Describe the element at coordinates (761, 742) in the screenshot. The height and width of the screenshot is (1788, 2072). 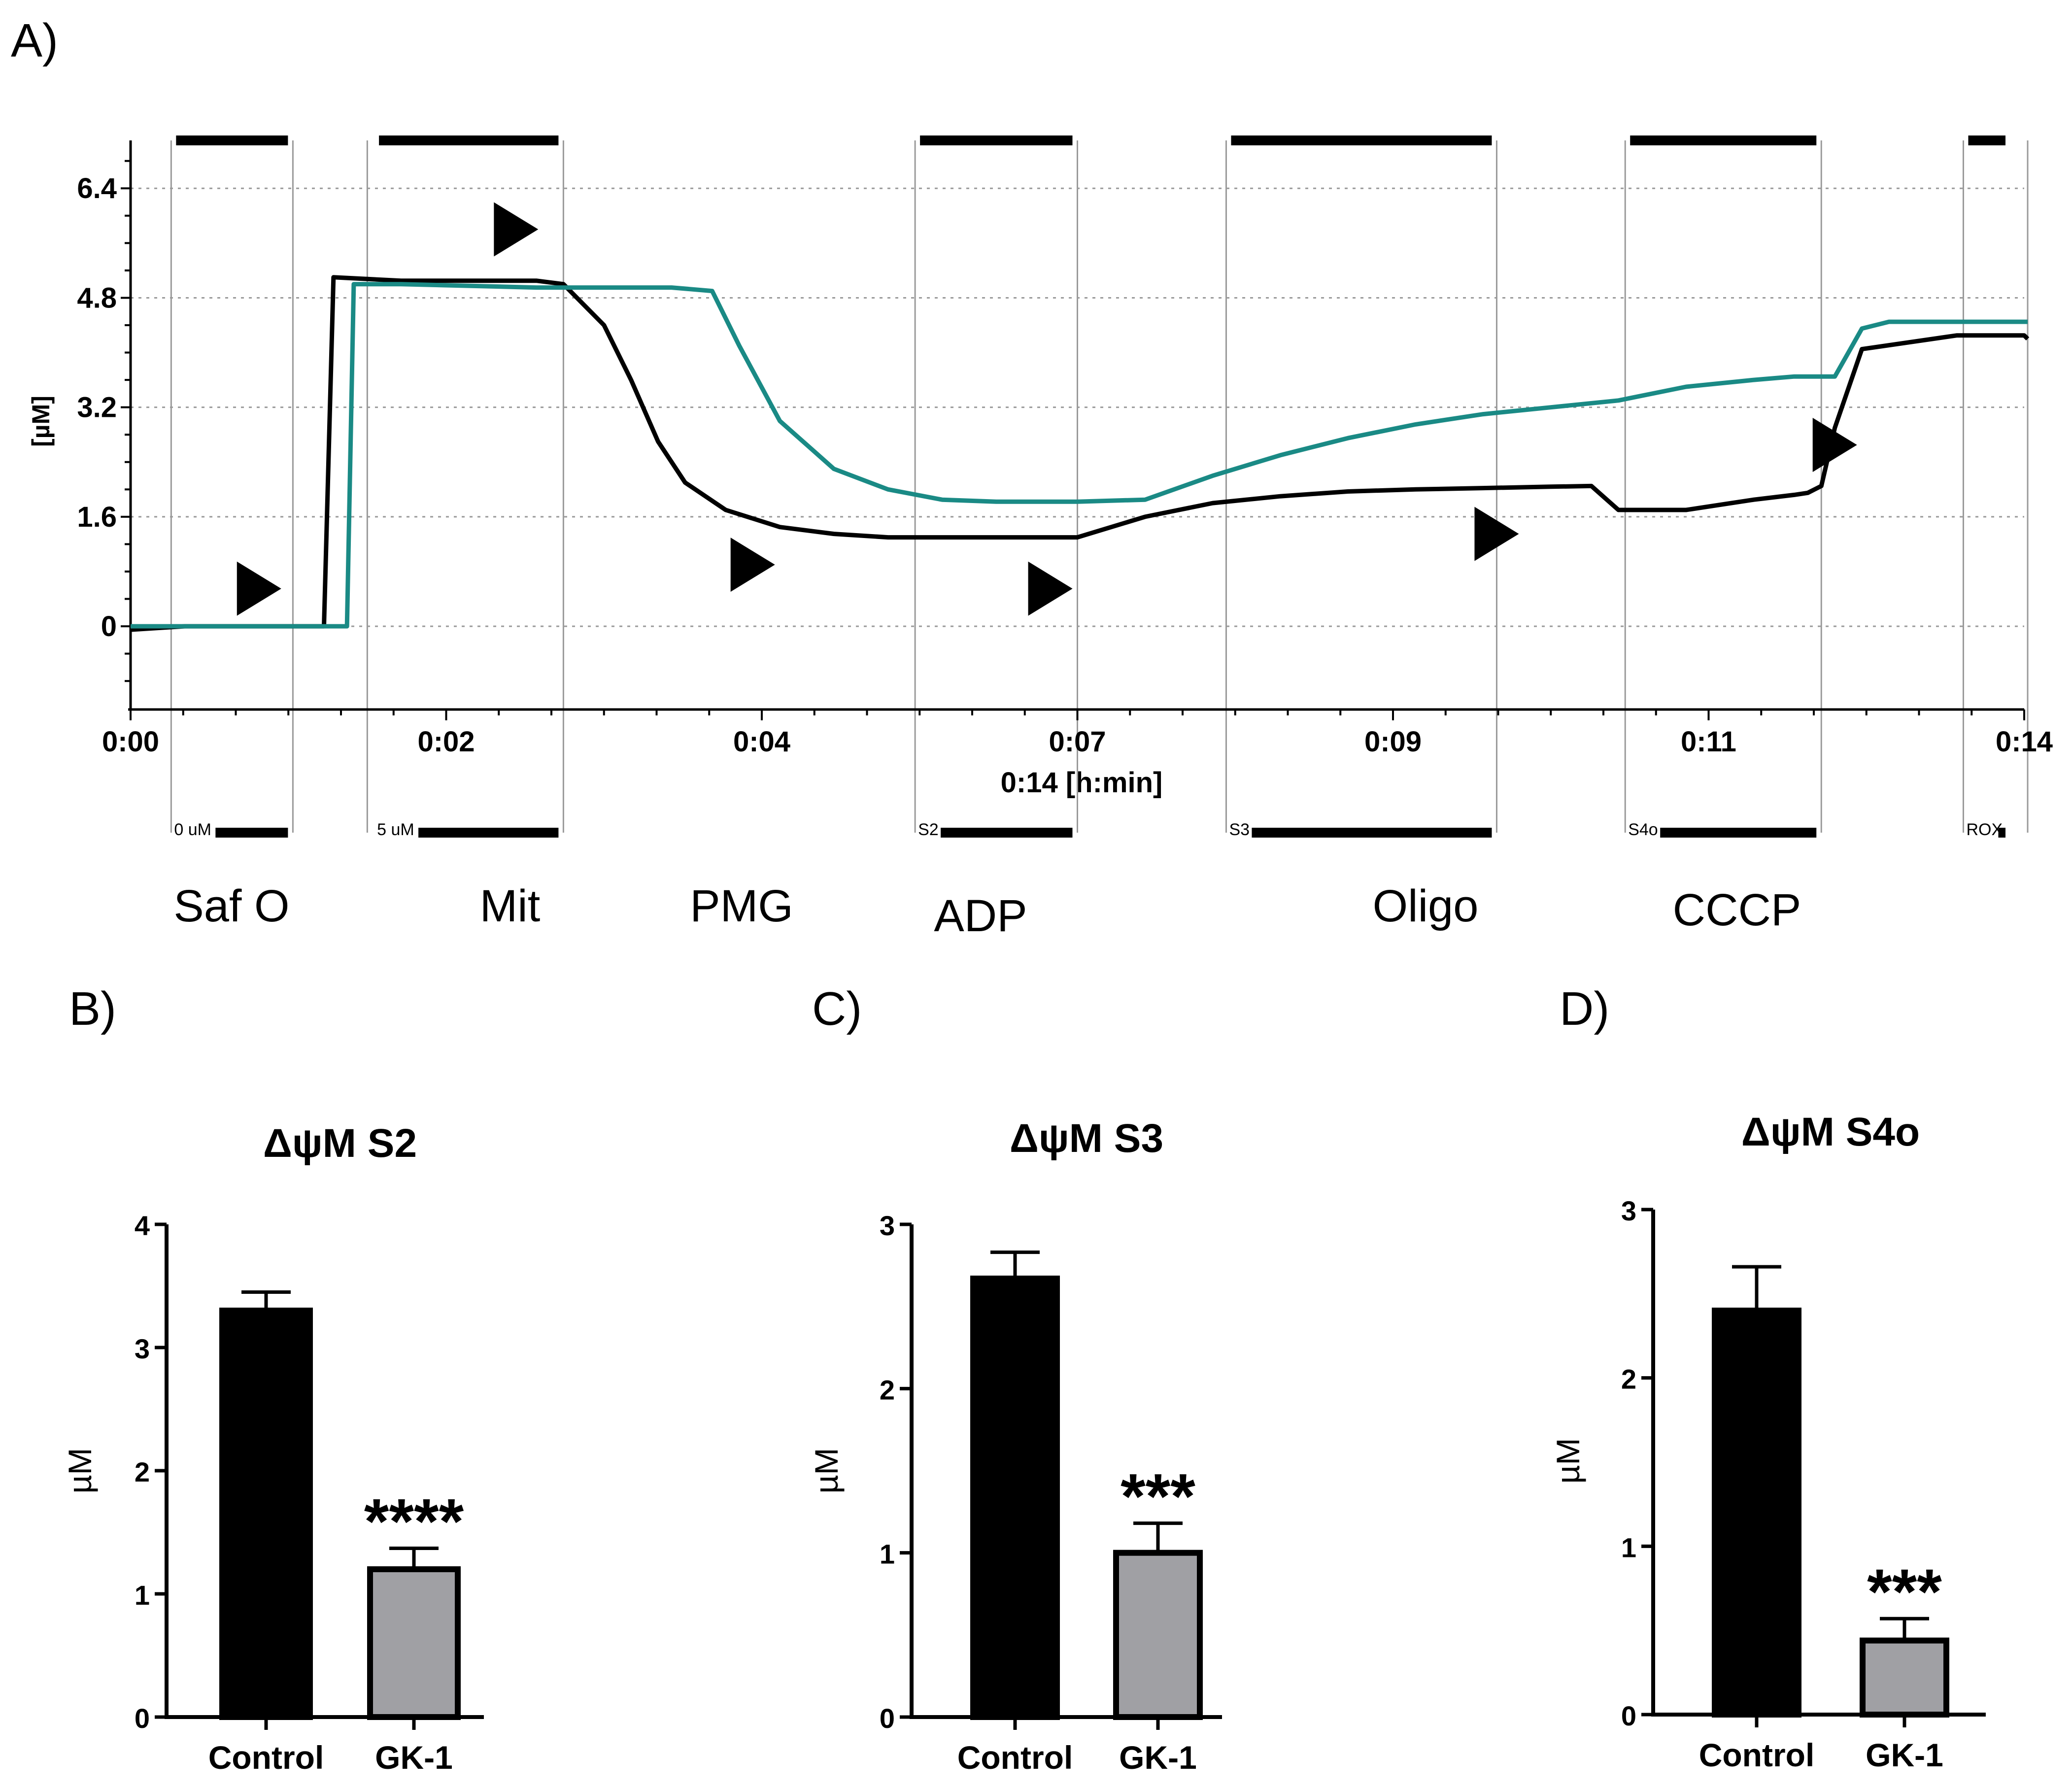
I see `trace-x-tick-label-2: 0:04` at that location.